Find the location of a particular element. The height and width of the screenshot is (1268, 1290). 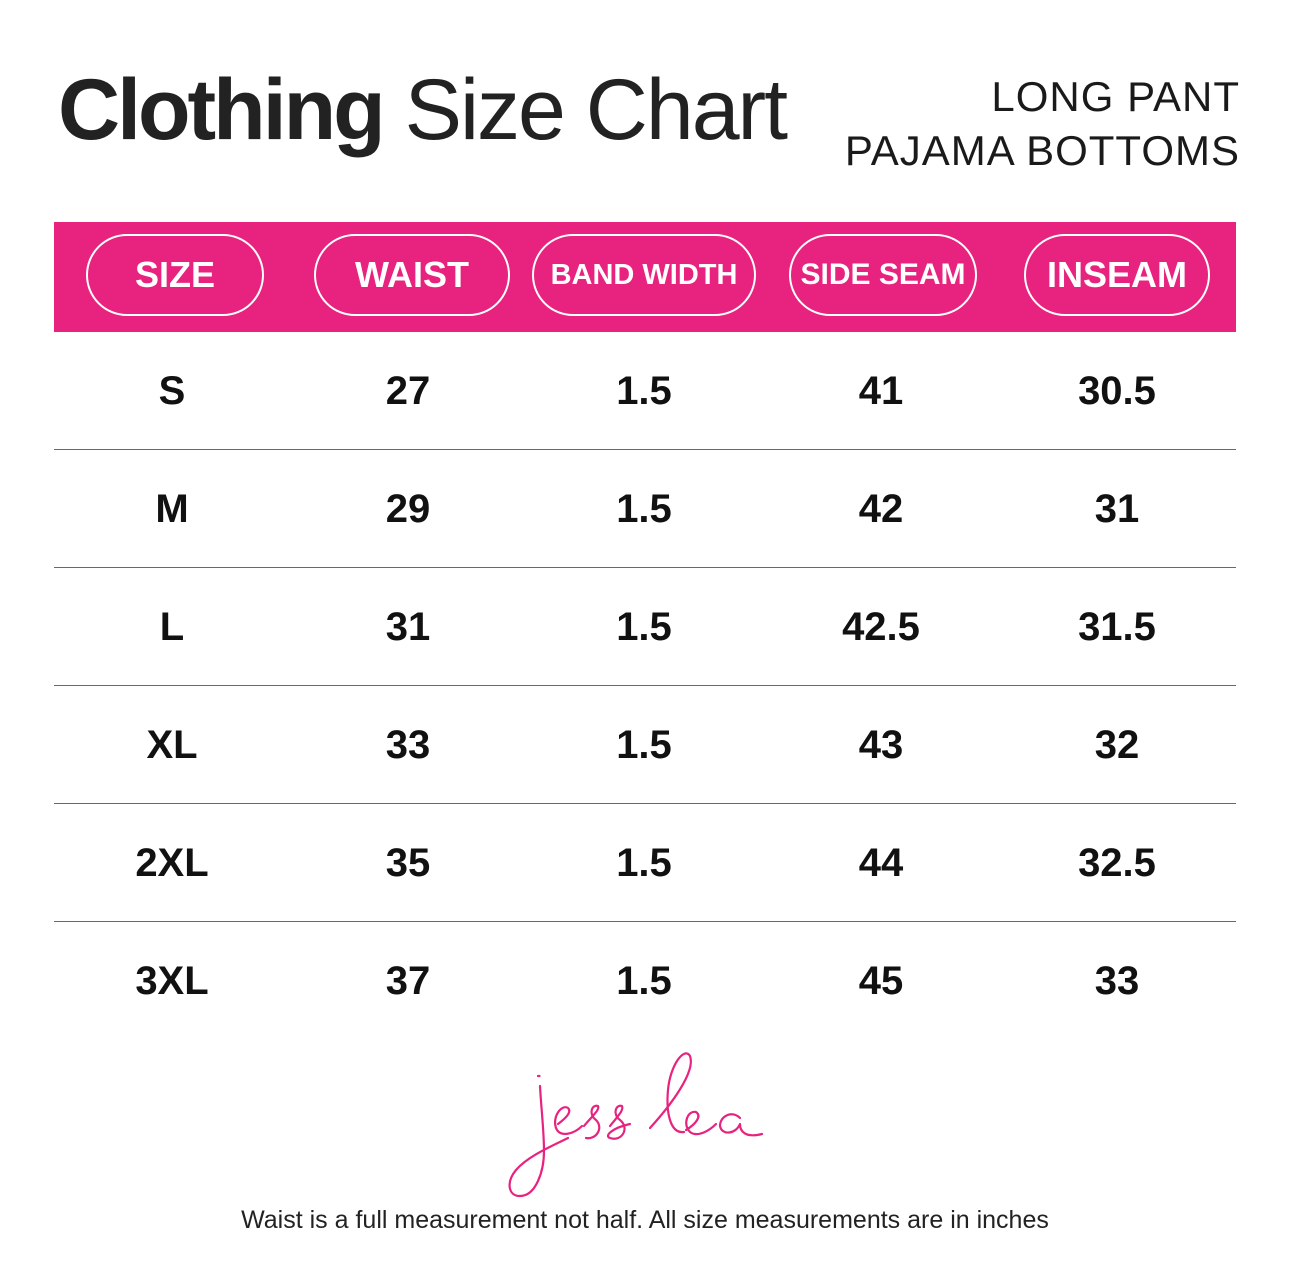

cell-side-seam: 45 is located at coordinates (881, 980).